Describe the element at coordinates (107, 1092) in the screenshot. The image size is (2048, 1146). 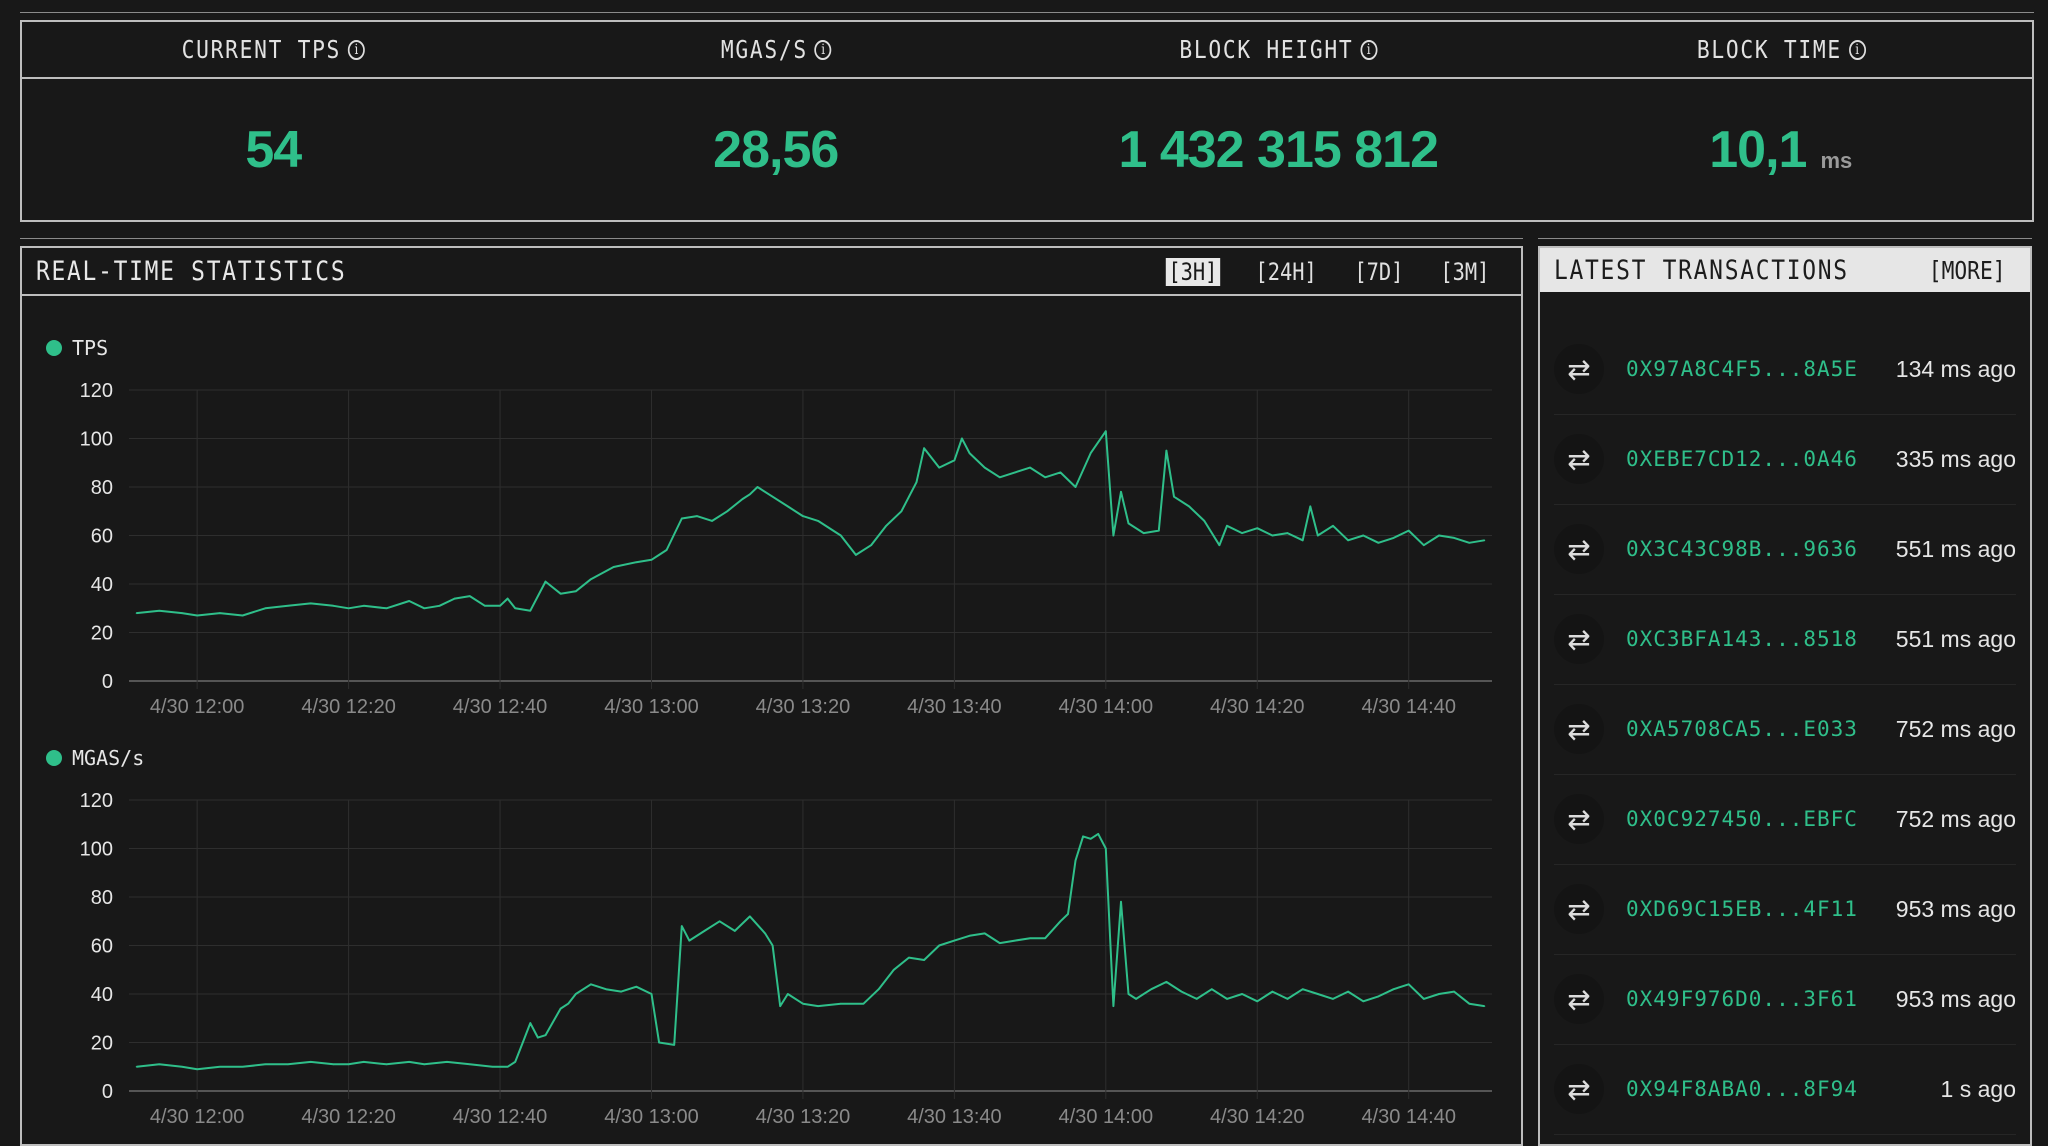
I see `y-tick-label: 0` at that location.